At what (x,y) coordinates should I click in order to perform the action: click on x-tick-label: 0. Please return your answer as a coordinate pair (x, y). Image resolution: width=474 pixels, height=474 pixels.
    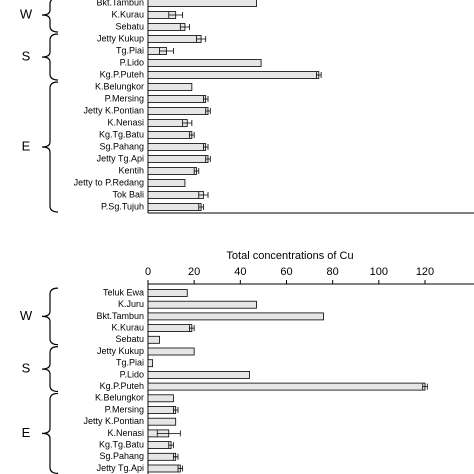
    Looking at the image, I should click on (148, 272).